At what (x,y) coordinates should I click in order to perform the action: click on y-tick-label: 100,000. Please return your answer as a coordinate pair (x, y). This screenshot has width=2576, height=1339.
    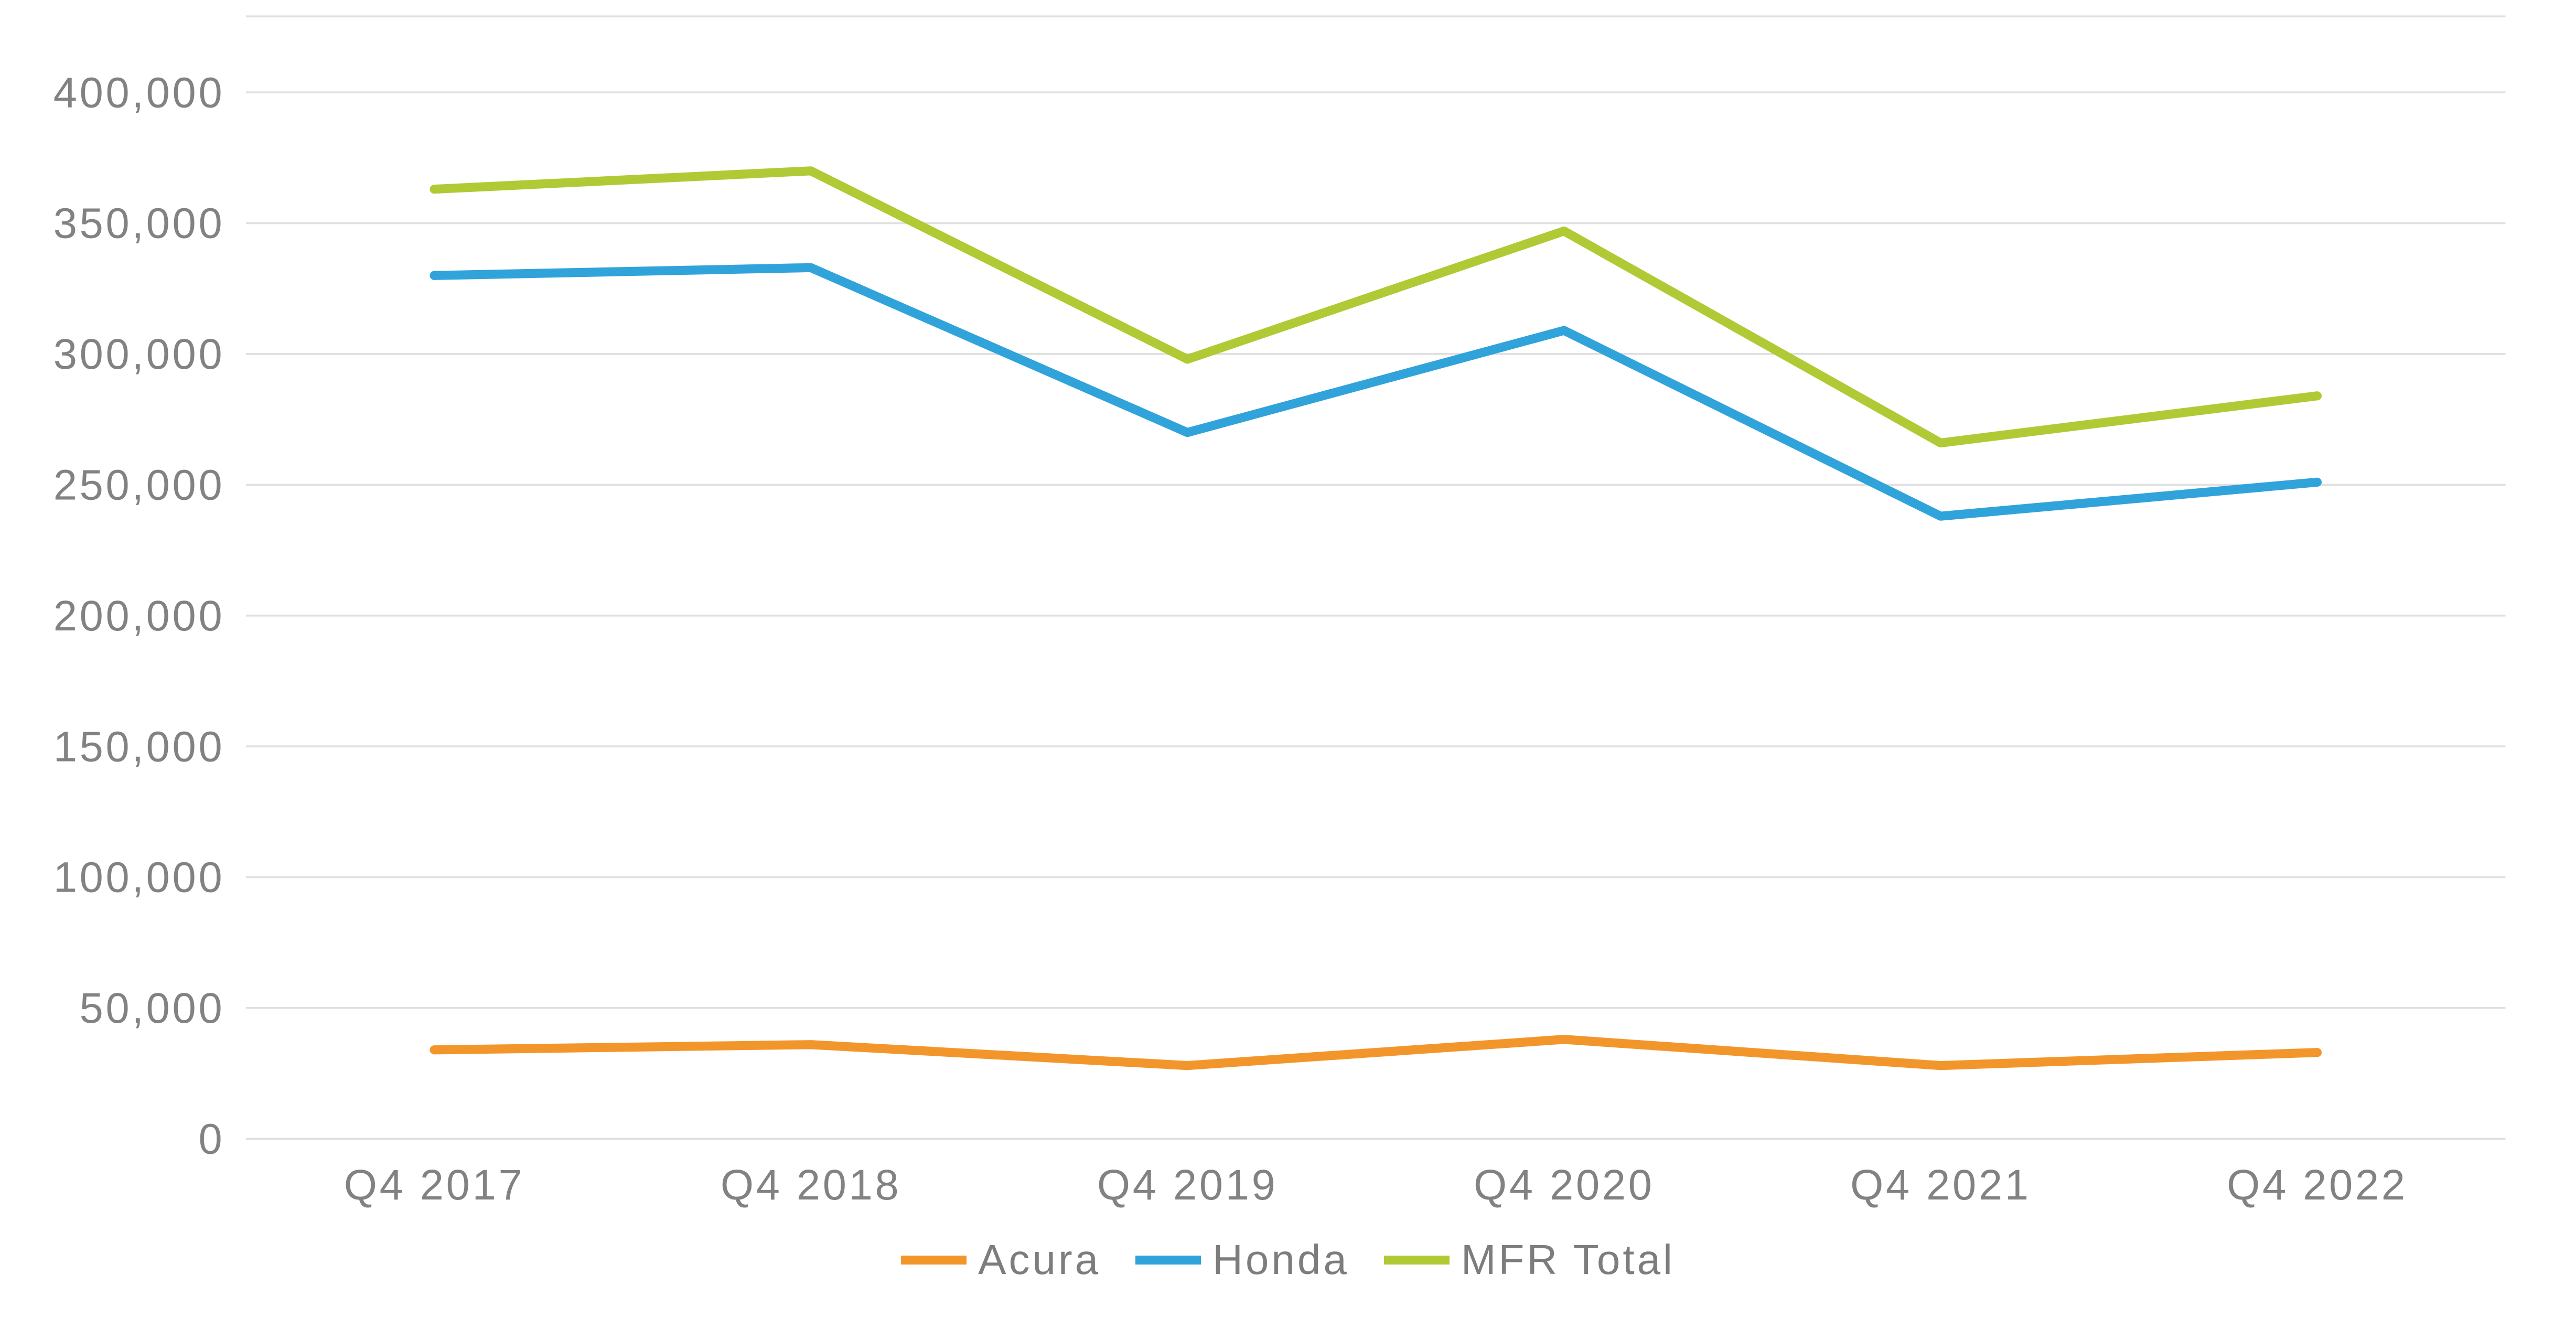
    Looking at the image, I should click on (139, 878).